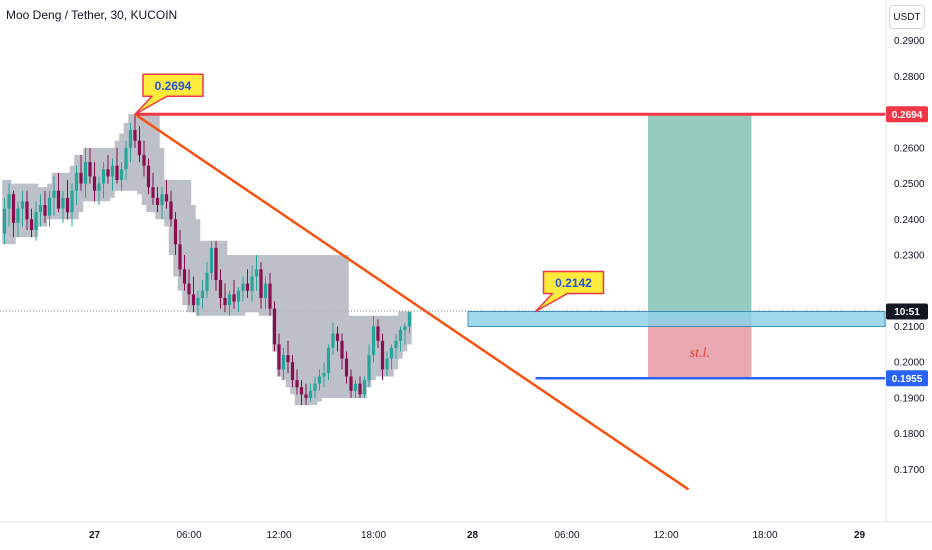 The image size is (932, 550). What do you see at coordinates (700, 353) in the screenshot?
I see `stop-loss-label: st.l.` at bounding box center [700, 353].